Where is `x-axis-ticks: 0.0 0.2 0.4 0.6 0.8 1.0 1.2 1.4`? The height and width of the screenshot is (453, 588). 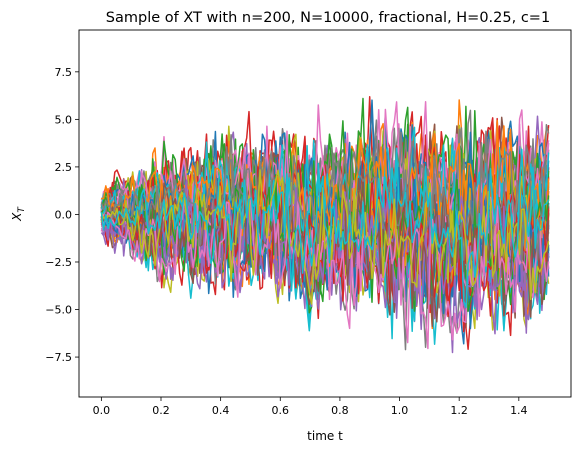 x-axis-ticks: 0.0 0.2 0.4 0.6 0.8 1.0 1.2 1.4 is located at coordinates (310, 407).